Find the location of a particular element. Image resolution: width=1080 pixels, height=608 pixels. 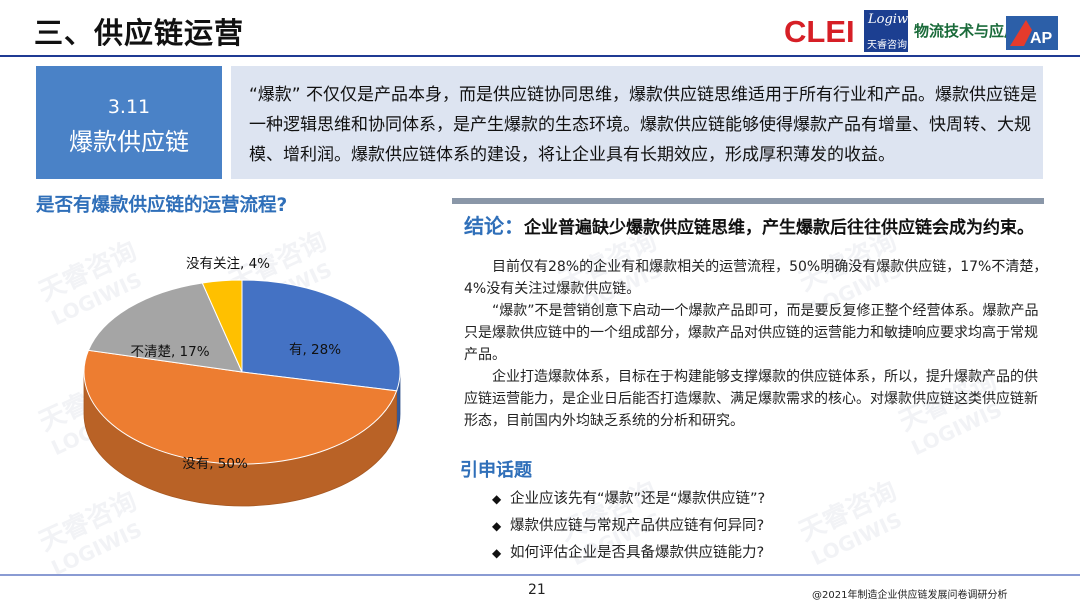

logiwis-logo-cn: 天睿咨询 is located at coordinates (887, 45).